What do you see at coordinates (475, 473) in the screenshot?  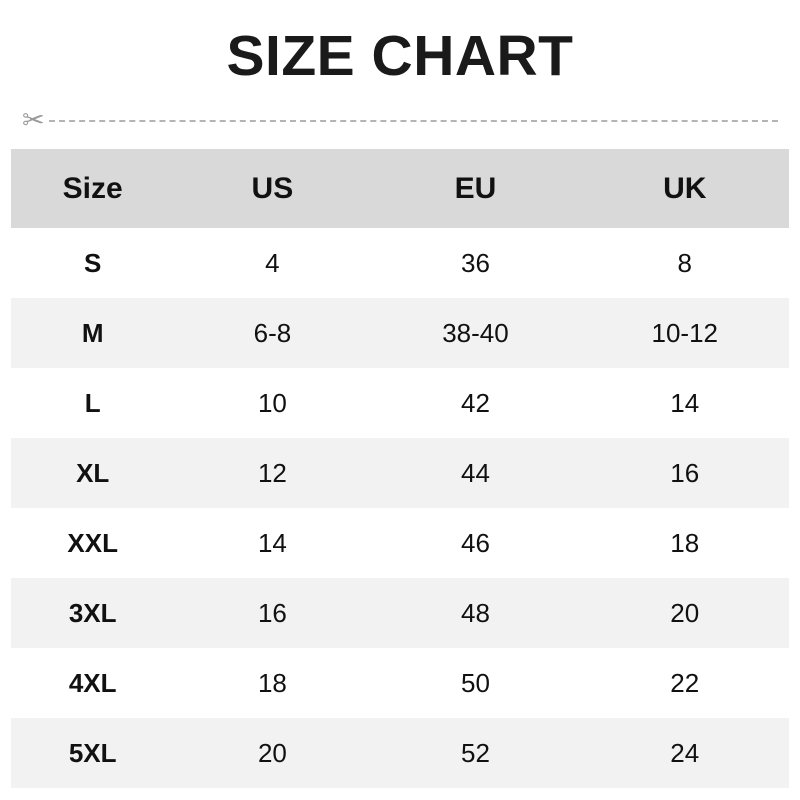 I see `cell-eu: 44` at bounding box center [475, 473].